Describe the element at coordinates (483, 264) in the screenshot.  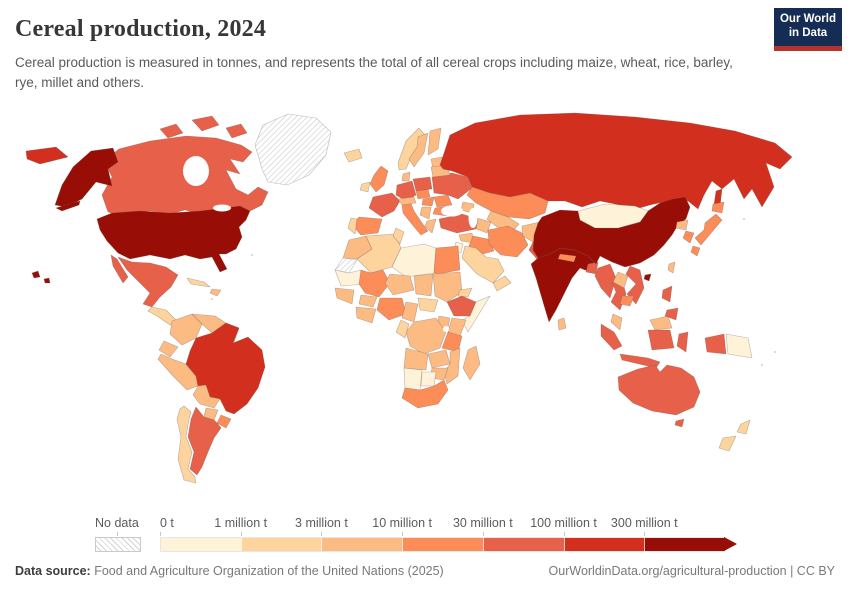
I see `country-saudi-arabia` at that location.